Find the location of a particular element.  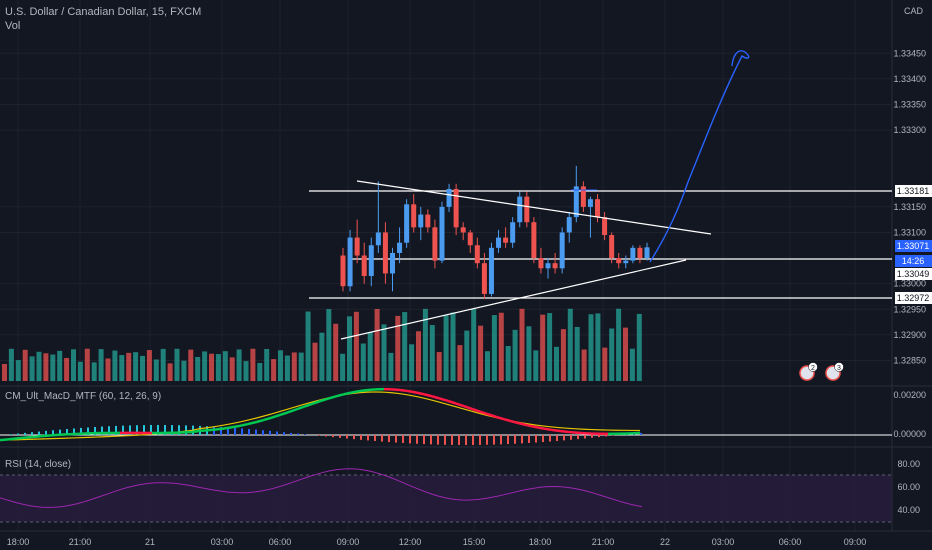

price-tags: 1.33181 1.33071 1.33049 1.32972 14:26 is located at coordinates (913, 244).